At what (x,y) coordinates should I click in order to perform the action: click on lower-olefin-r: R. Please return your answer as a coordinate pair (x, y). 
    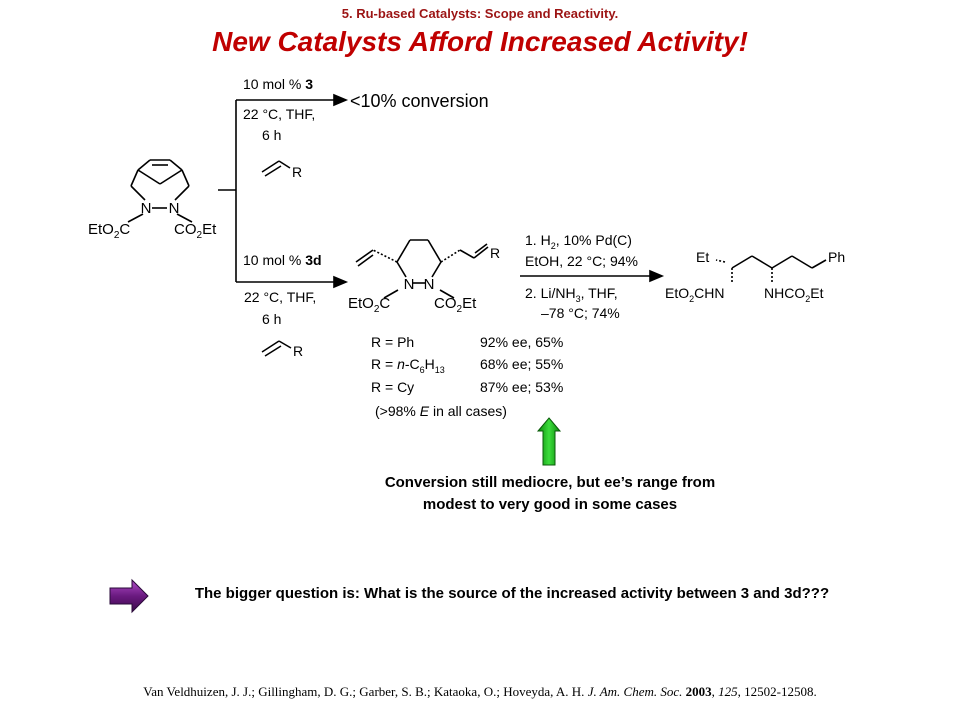
    Looking at the image, I should click on (298, 351).